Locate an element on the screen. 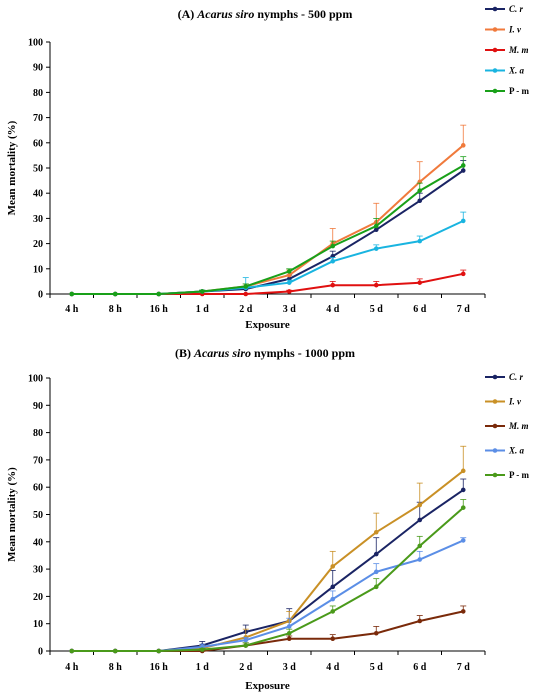  legend-label: I. v is located at coordinates (515, 402).